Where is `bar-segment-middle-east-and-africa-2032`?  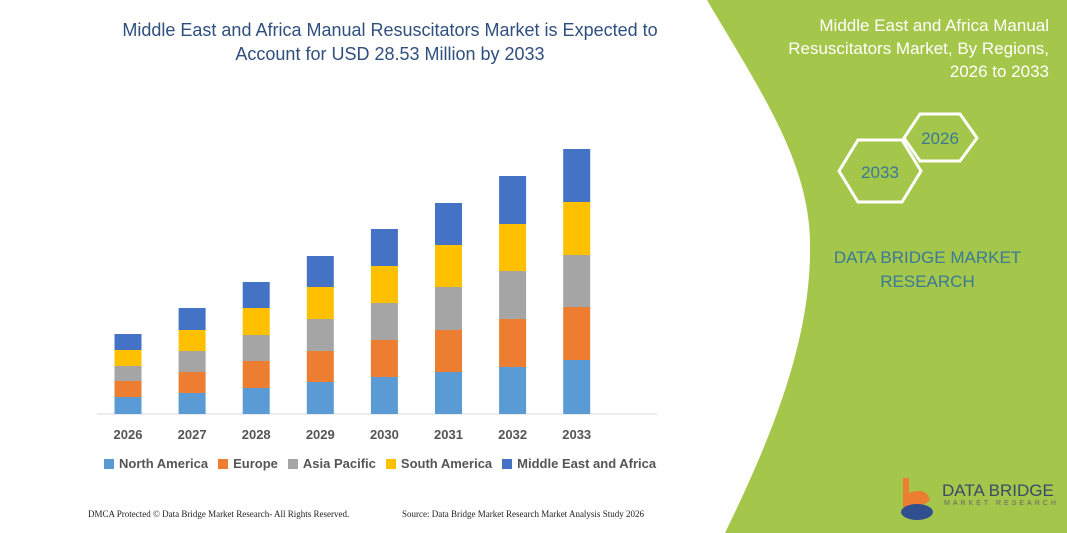
bar-segment-middle-east-and-africa-2032 is located at coordinates (513, 200).